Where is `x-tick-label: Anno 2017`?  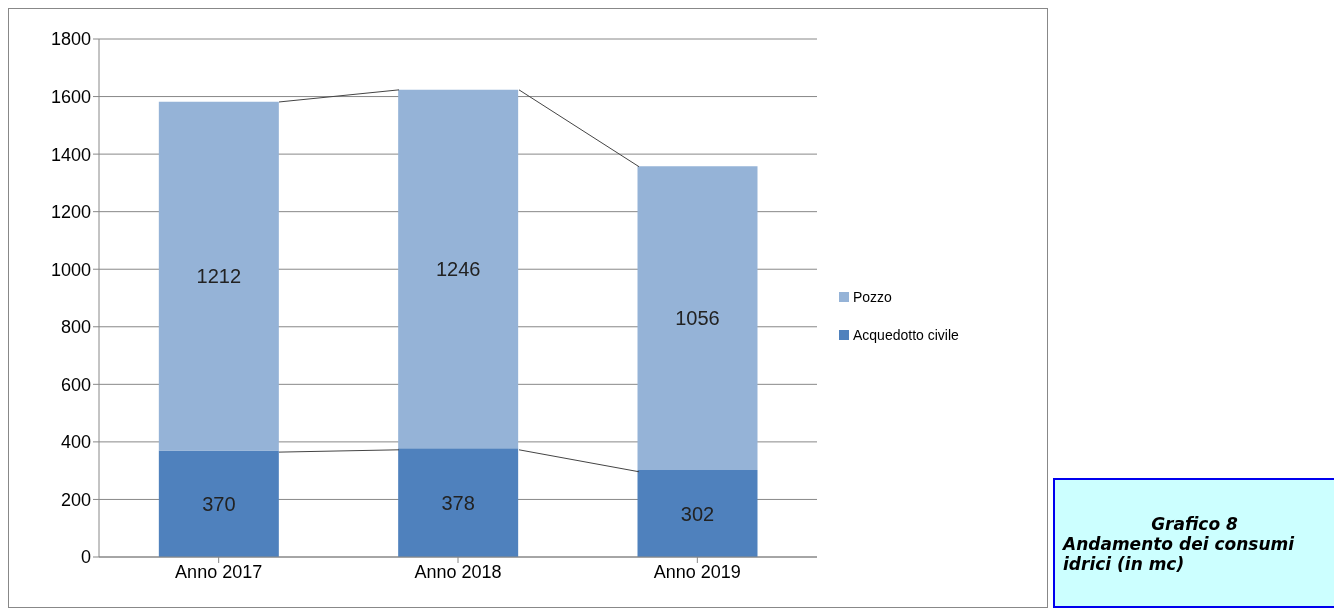
x-tick-label: Anno 2017 is located at coordinates (219, 571).